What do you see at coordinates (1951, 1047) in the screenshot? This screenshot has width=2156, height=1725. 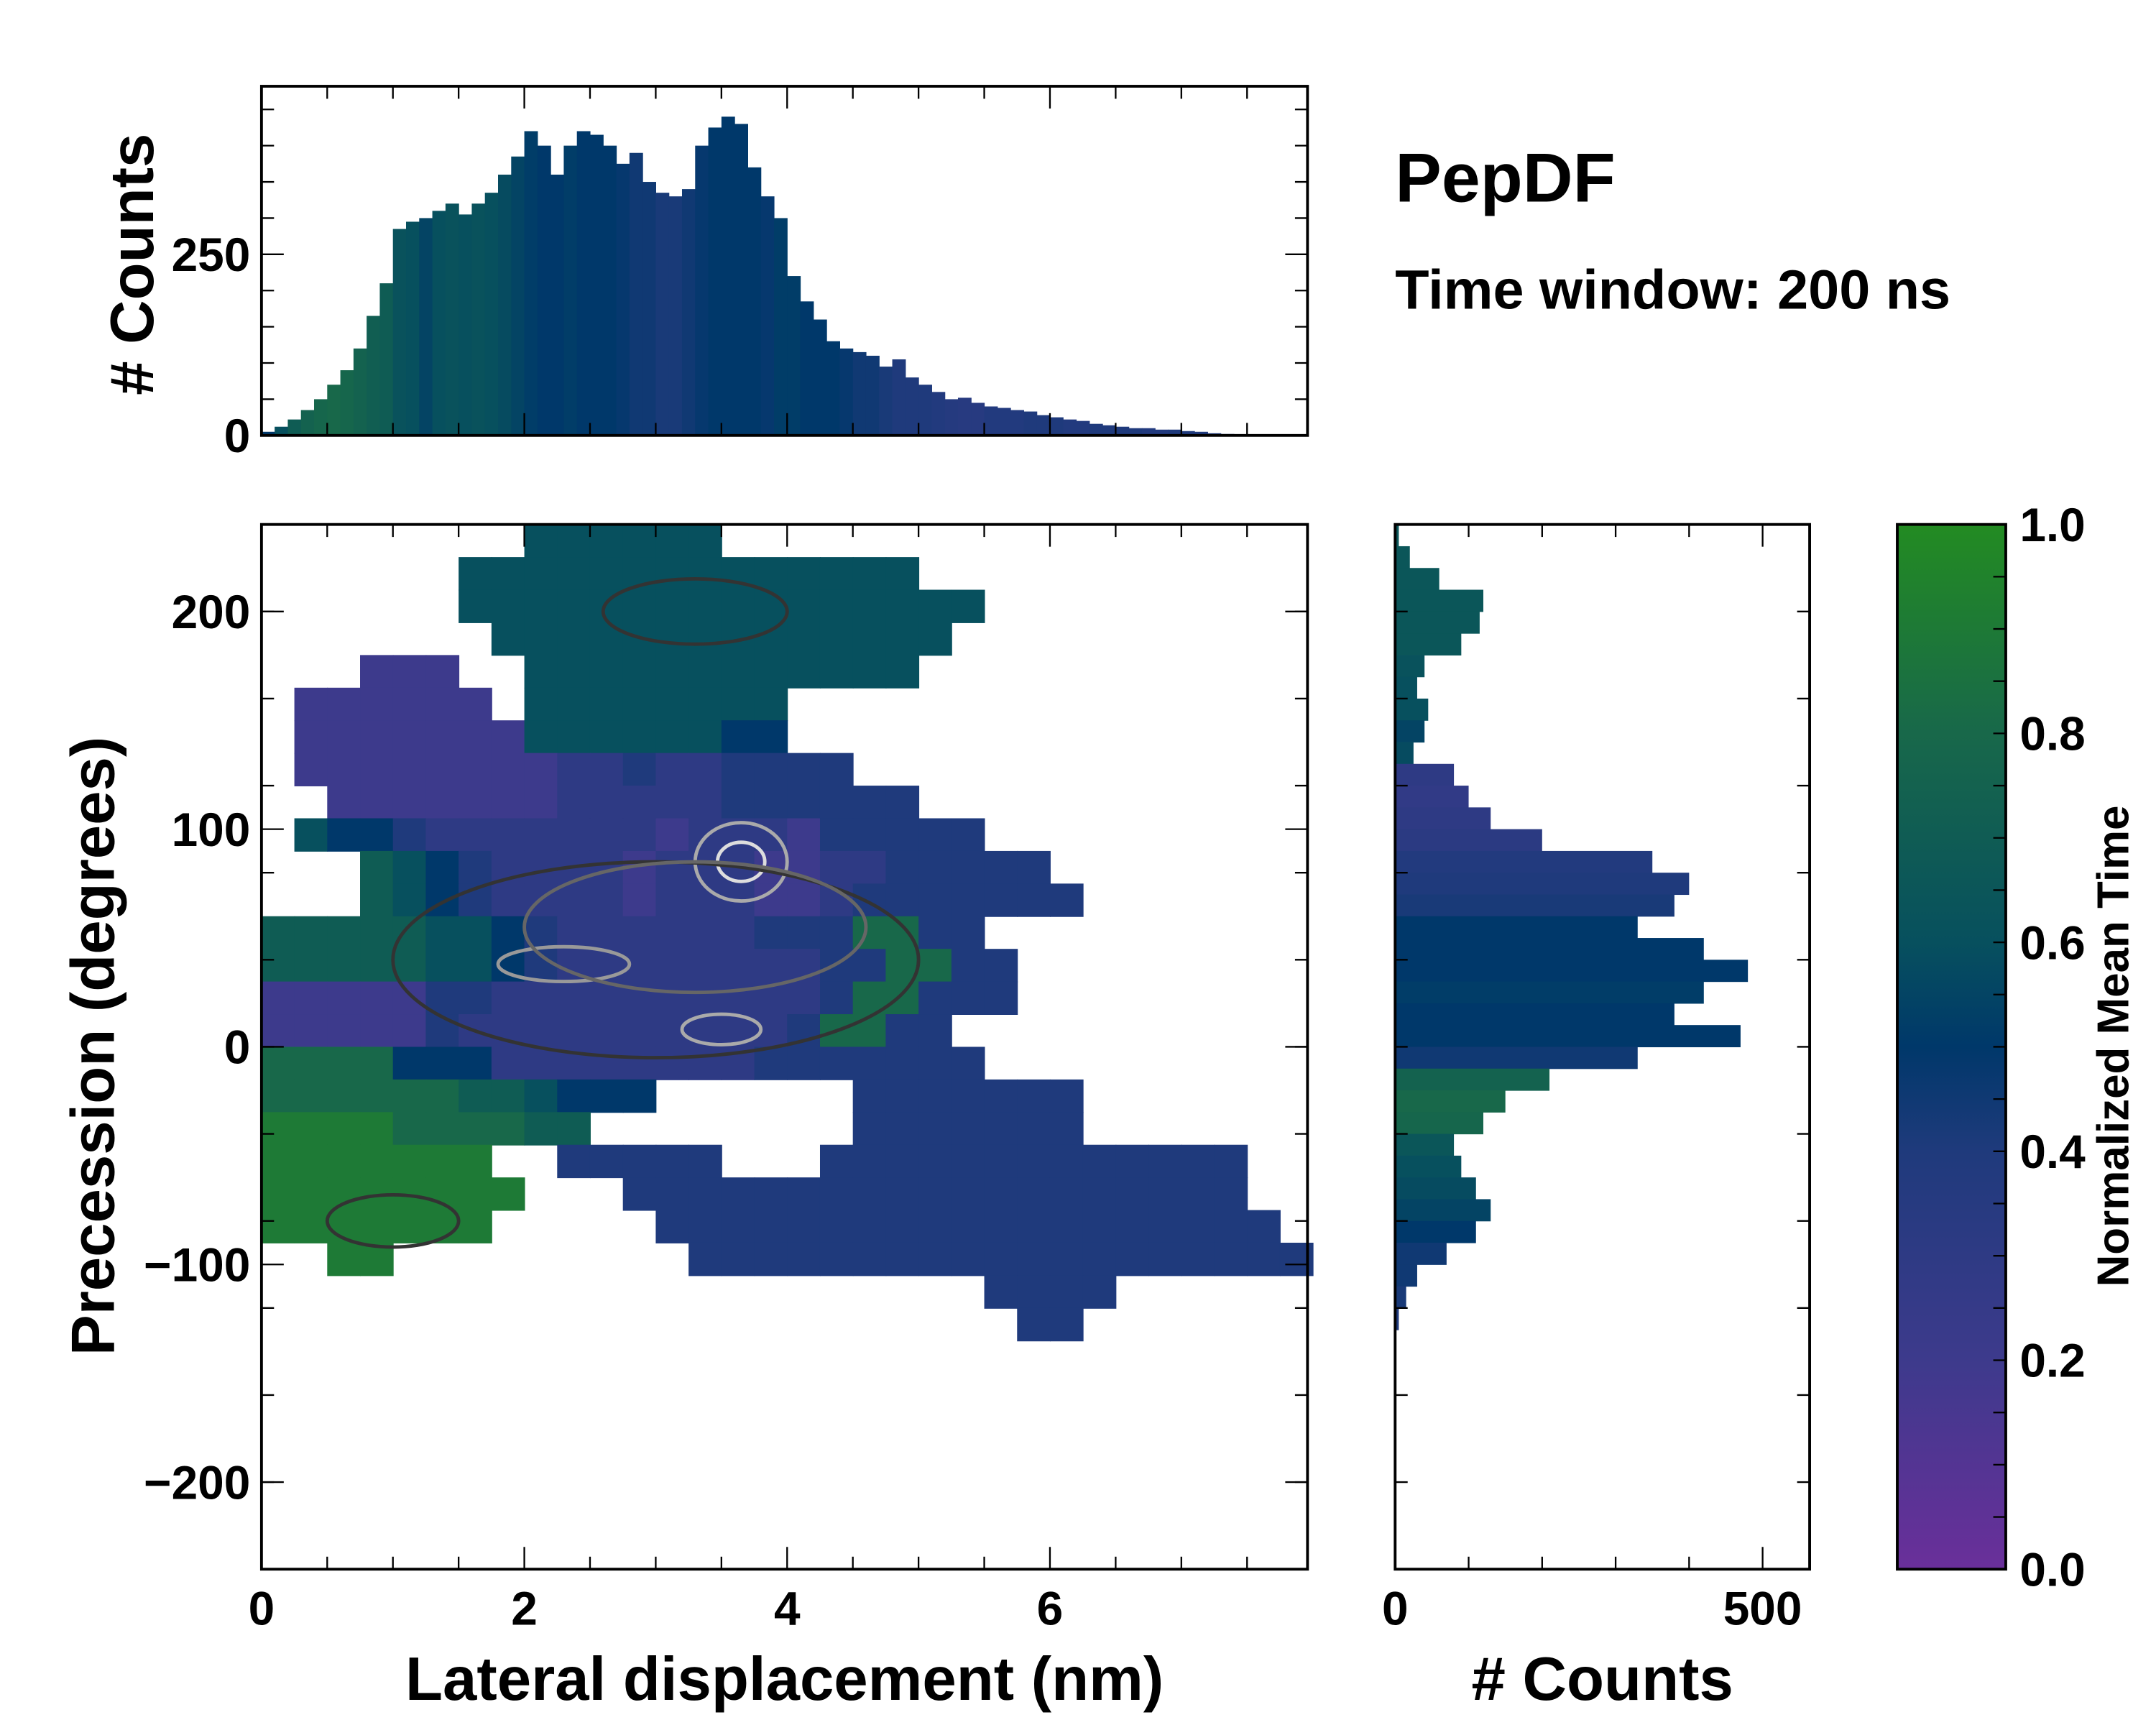 I see `colorbar-gradient` at bounding box center [1951, 1047].